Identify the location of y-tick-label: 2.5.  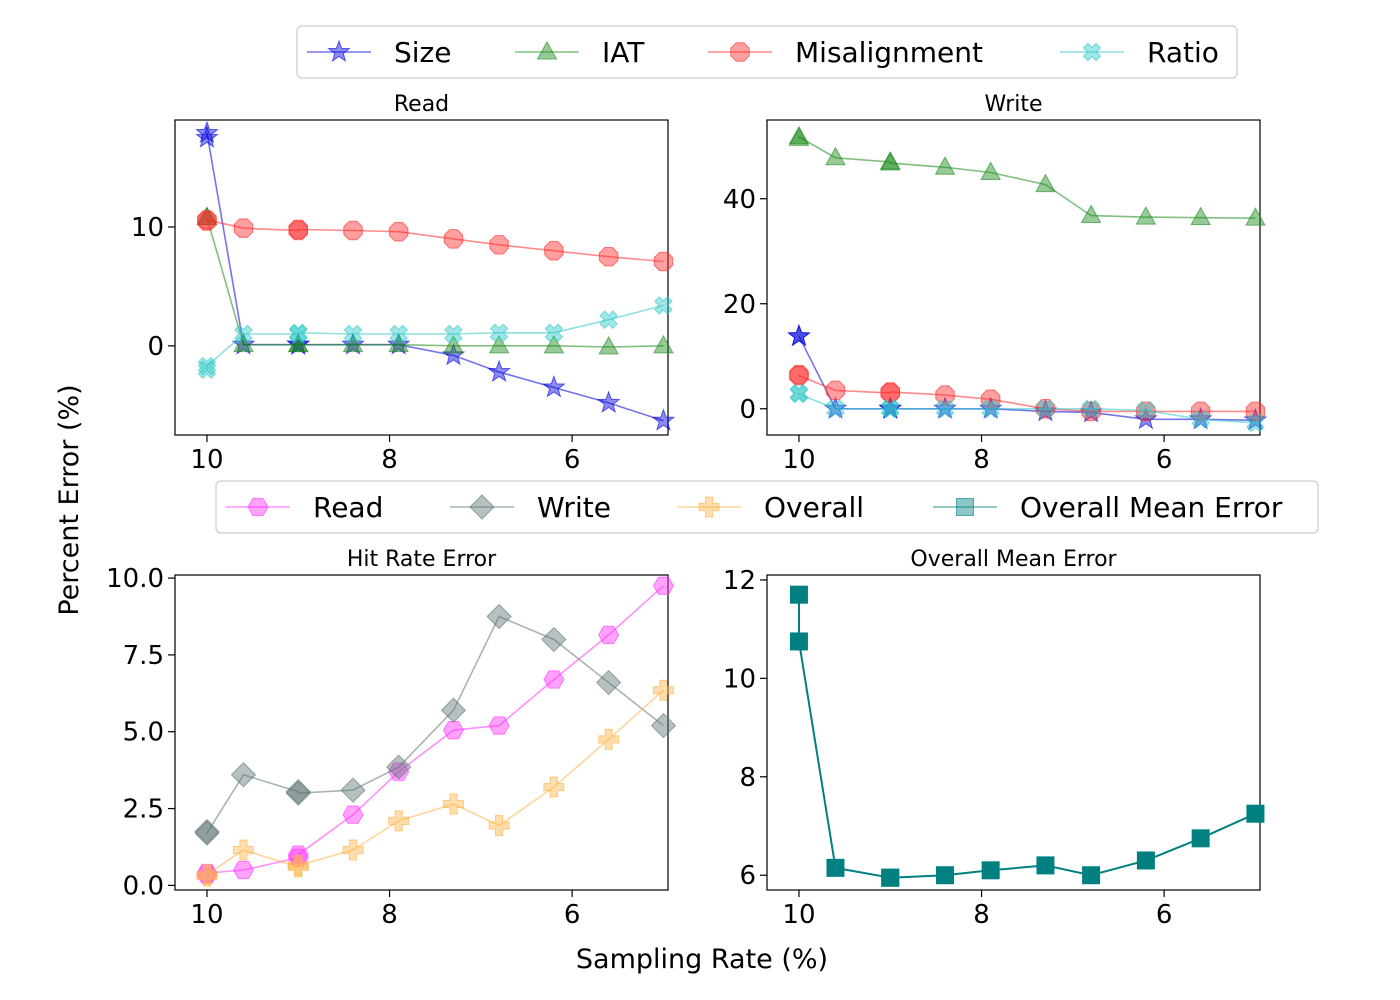
(143, 810).